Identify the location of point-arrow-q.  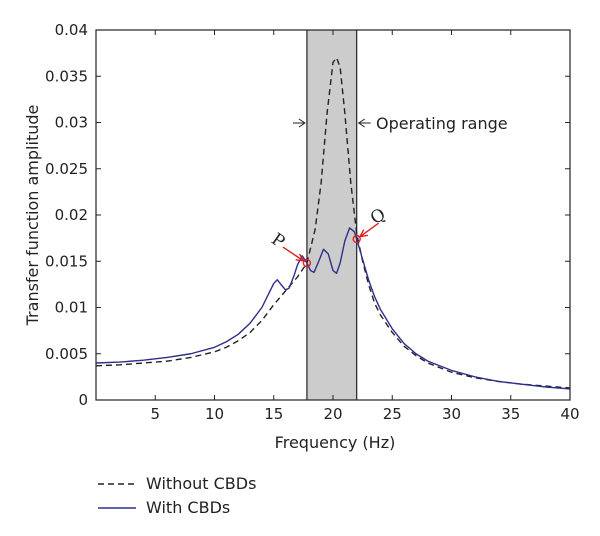
(369, 230).